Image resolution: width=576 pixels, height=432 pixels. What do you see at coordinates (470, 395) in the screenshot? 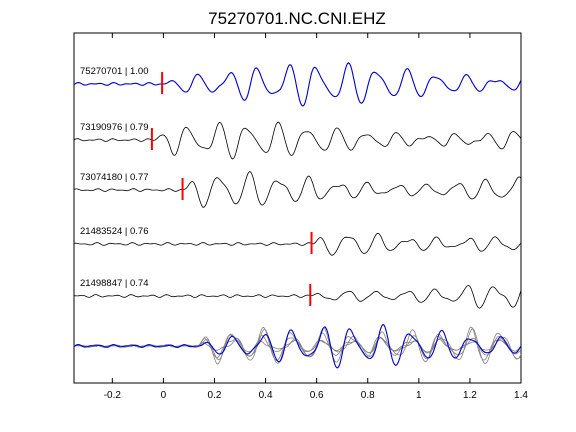
I see `x-tick-label: 1.2` at bounding box center [470, 395].